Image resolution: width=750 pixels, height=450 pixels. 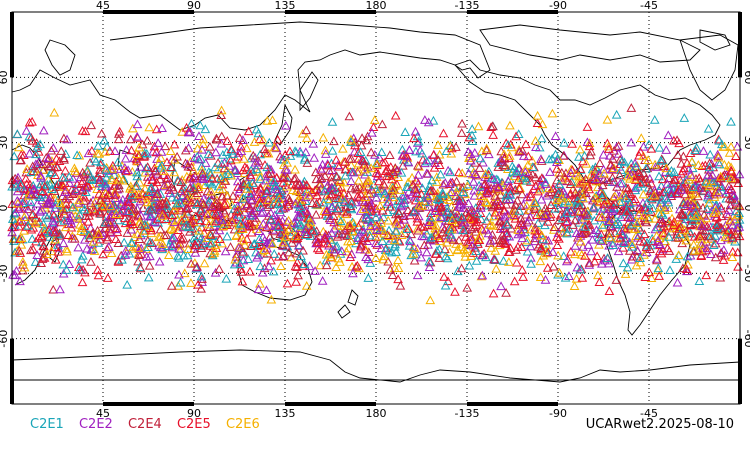 What do you see at coordinates (285, 6) in the screenshot?
I see `lon-tick-label: 135` at bounding box center [285, 6].